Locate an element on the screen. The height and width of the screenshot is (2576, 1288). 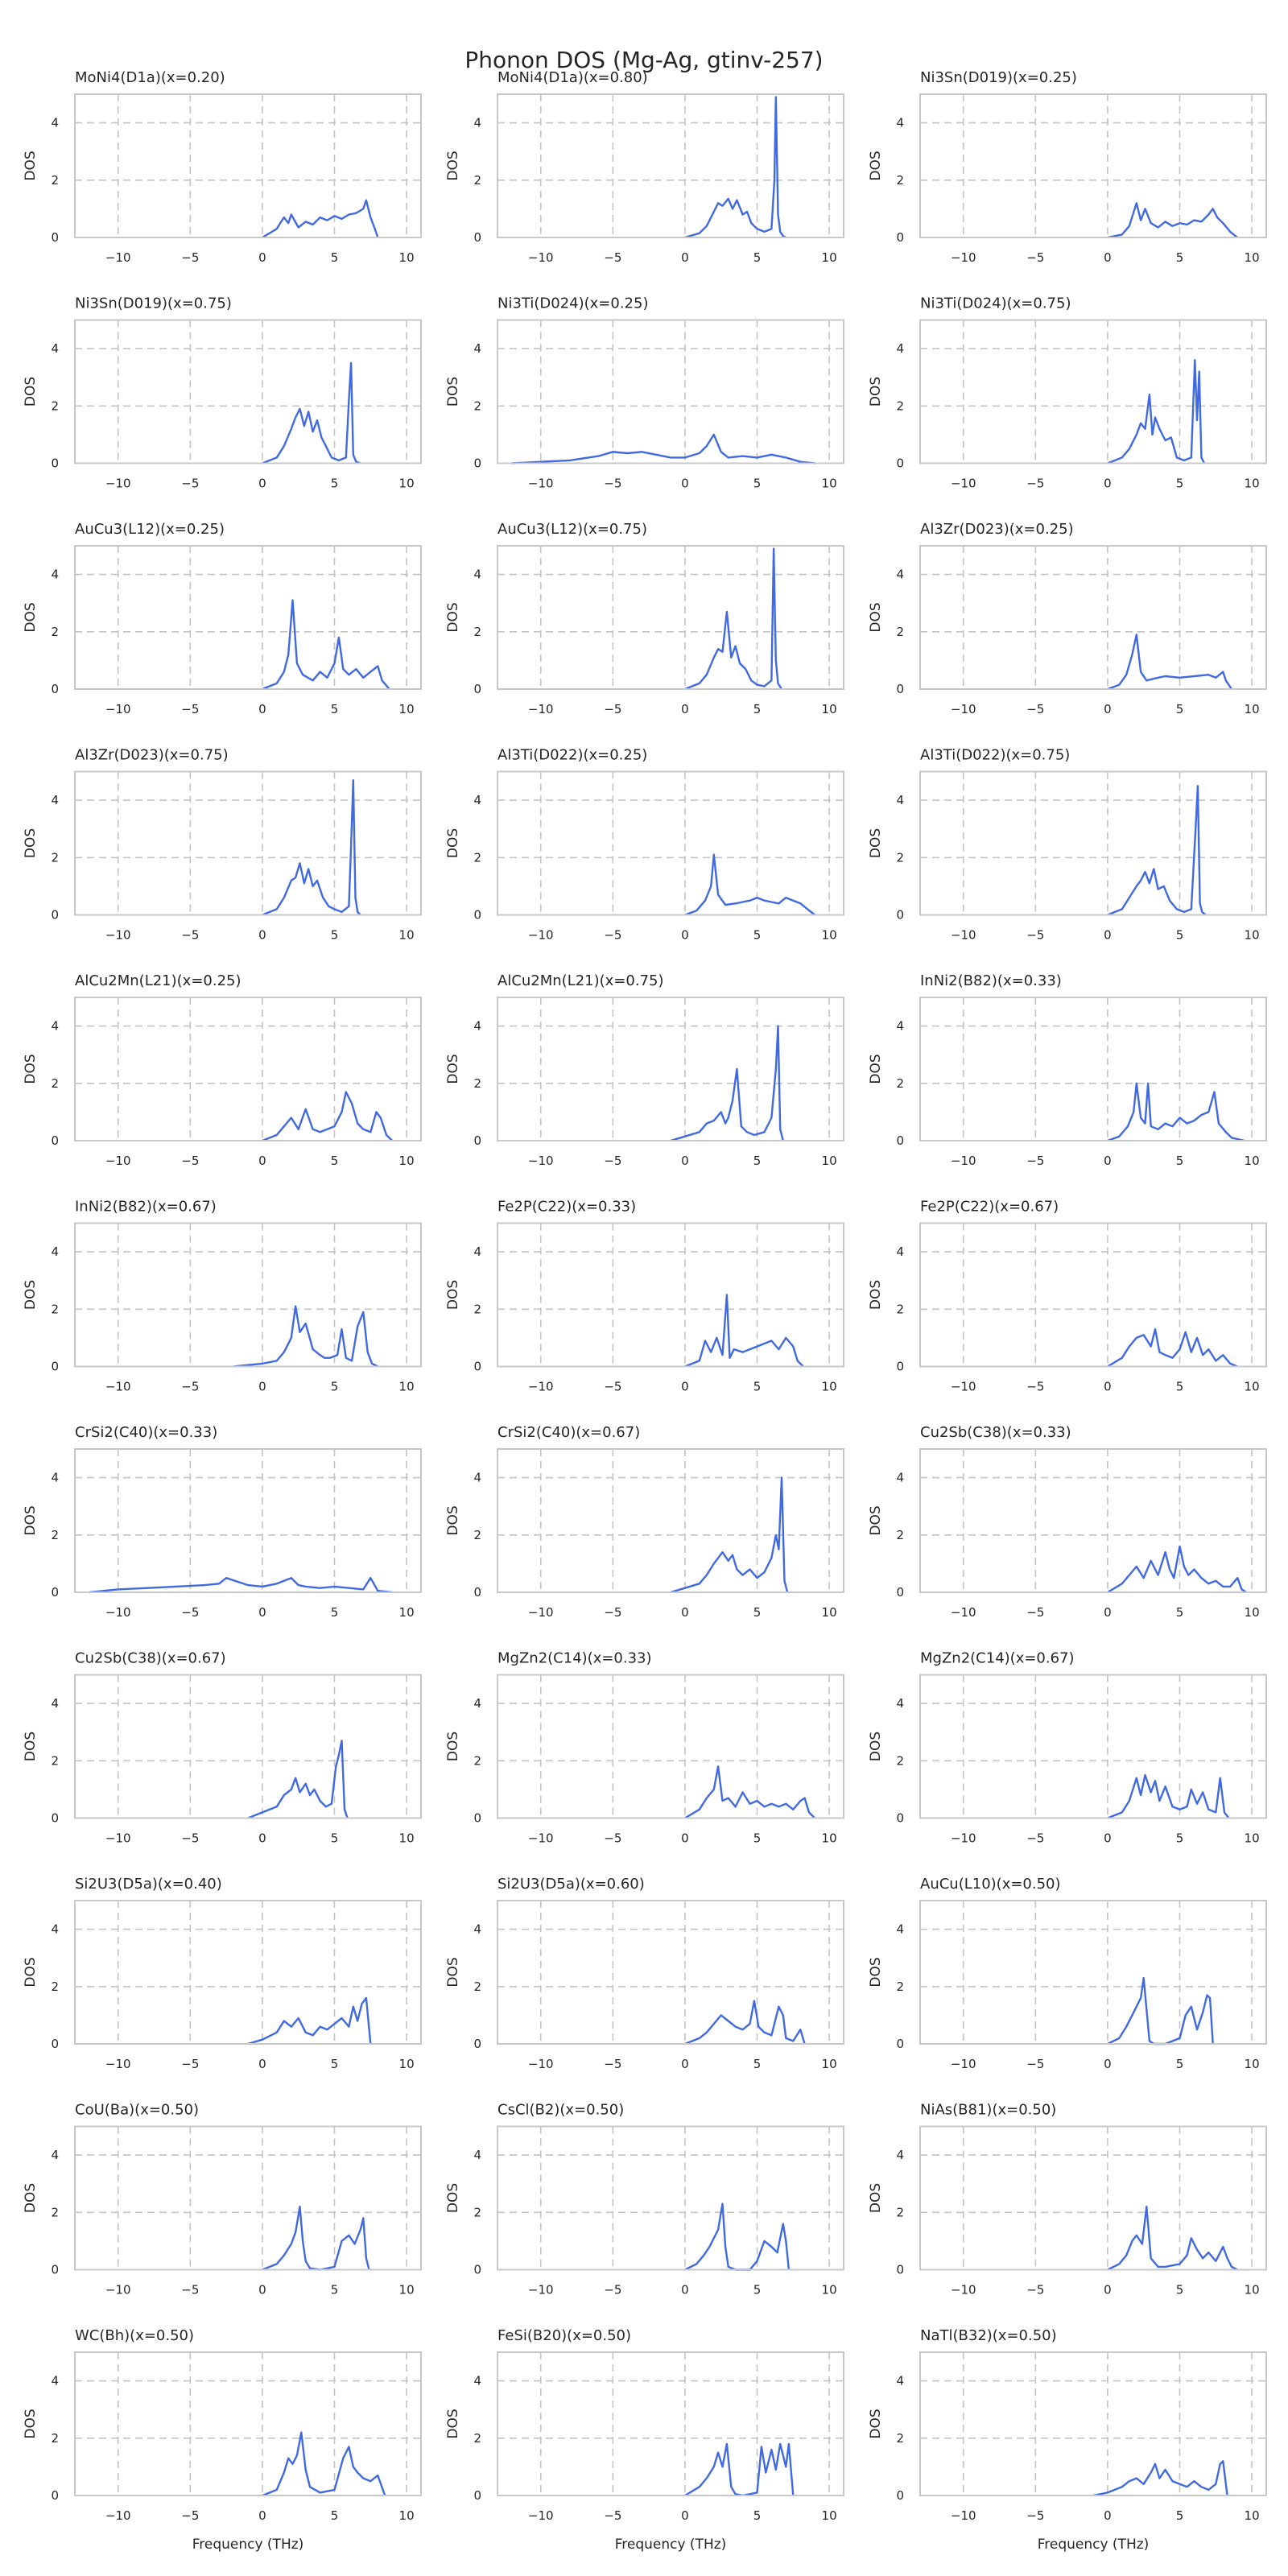
subplot-title: AuCu(L10)(x=0.50) is located at coordinates (990, 1884).